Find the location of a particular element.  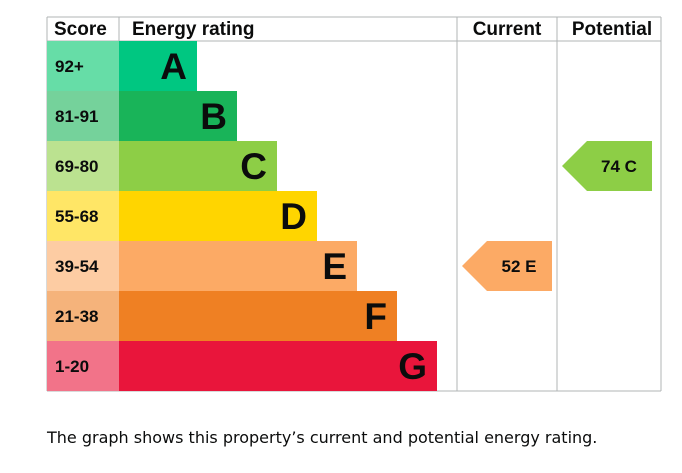

score-cell-c is located at coordinates (83, 166).